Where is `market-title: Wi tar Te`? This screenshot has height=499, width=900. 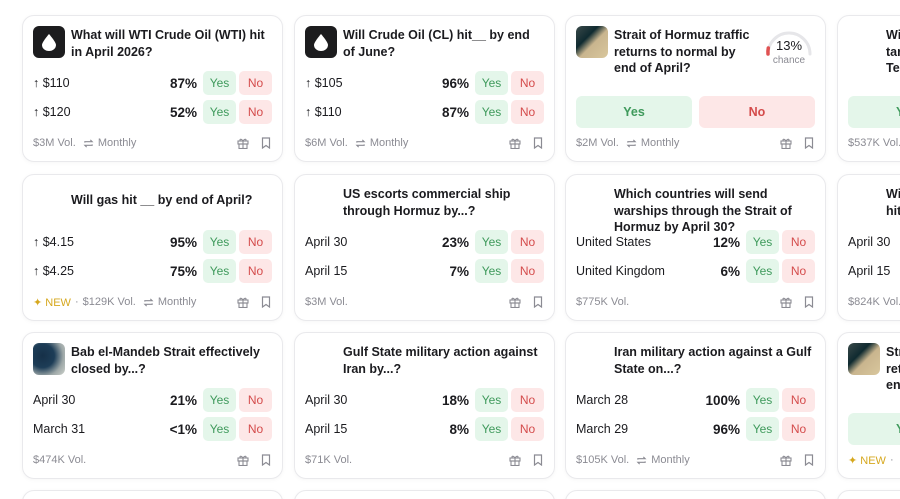
market-title: Wi tar Te is located at coordinates (893, 51).